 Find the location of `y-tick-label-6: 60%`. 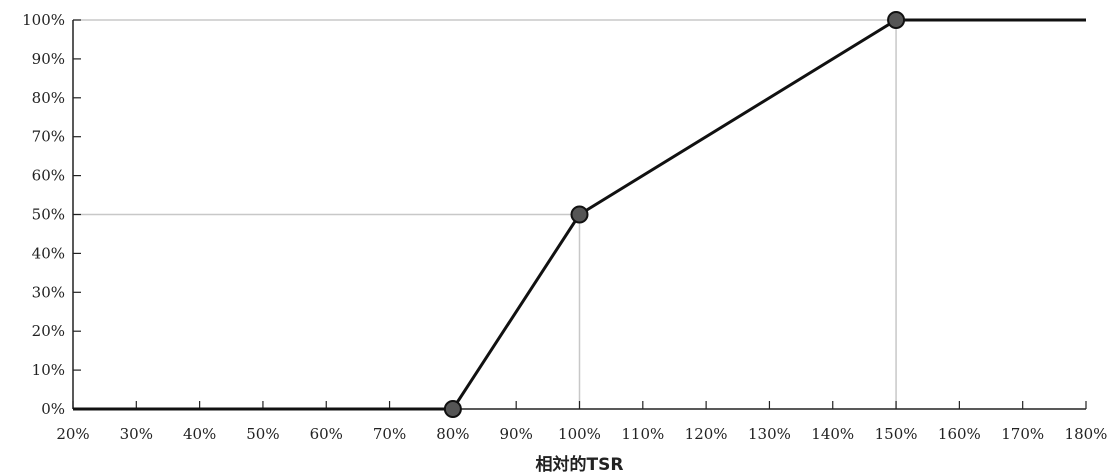

y-tick-label-6: 60% is located at coordinates (48, 176).